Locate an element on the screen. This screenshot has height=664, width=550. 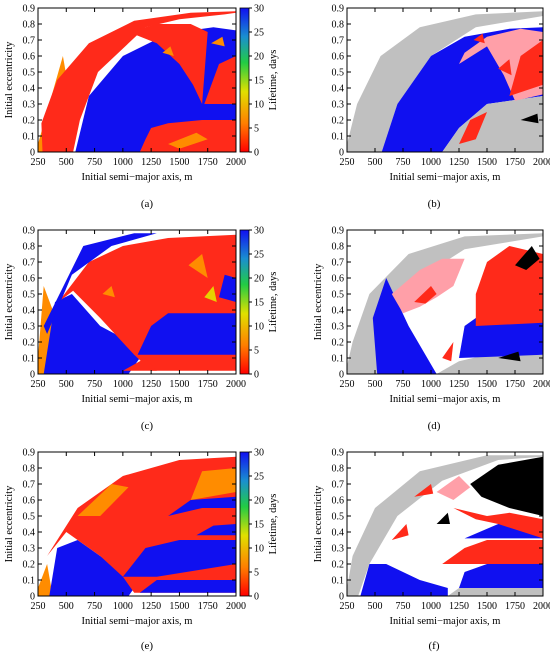
colorbar-tick-label: 0 is located at coordinates (256, 597).